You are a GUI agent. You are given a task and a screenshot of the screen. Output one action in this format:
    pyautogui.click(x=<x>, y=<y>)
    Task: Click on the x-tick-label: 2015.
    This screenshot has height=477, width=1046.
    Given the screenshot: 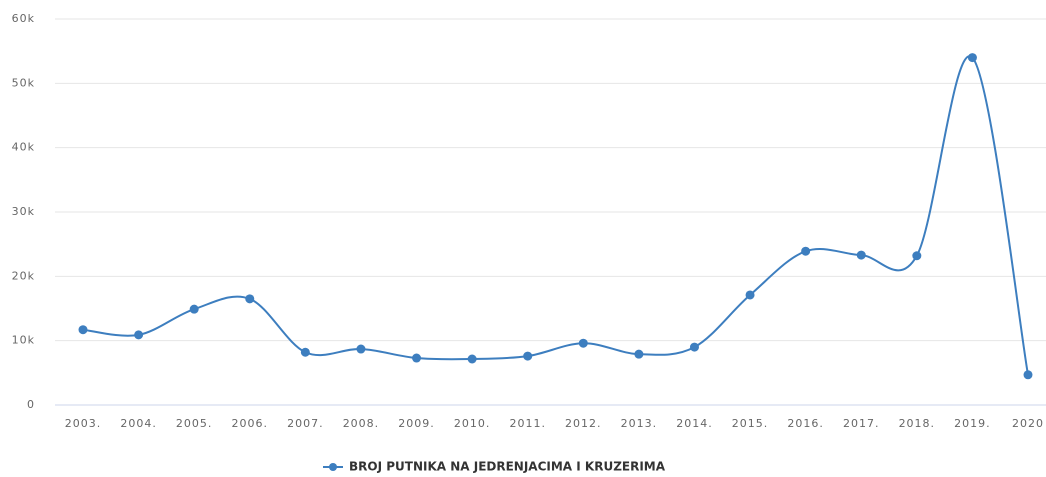 What is the action you would take?
    pyautogui.click(x=750, y=423)
    